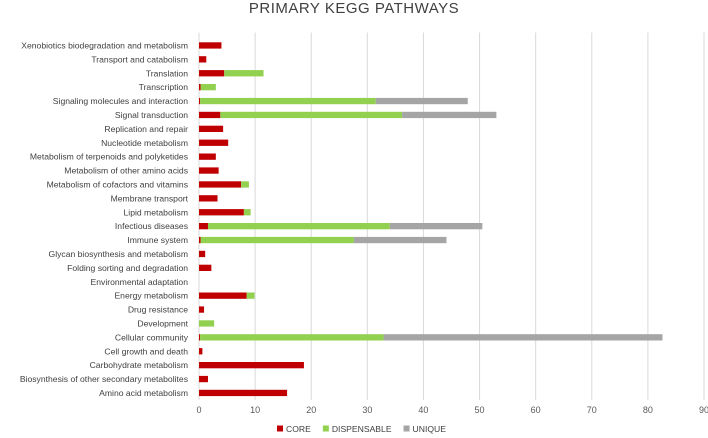  What do you see at coordinates (118, 254) in the screenshot?
I see `category-label: Glycan biosynthesis and metabolism` at bounding box center [118, 254].